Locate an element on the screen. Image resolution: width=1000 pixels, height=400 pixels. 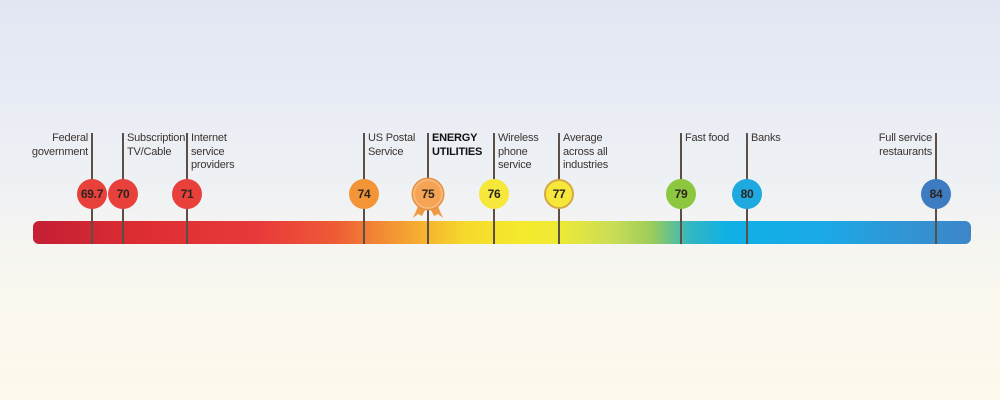
value-marker-text: 71 is located at coordinates (187, 194).